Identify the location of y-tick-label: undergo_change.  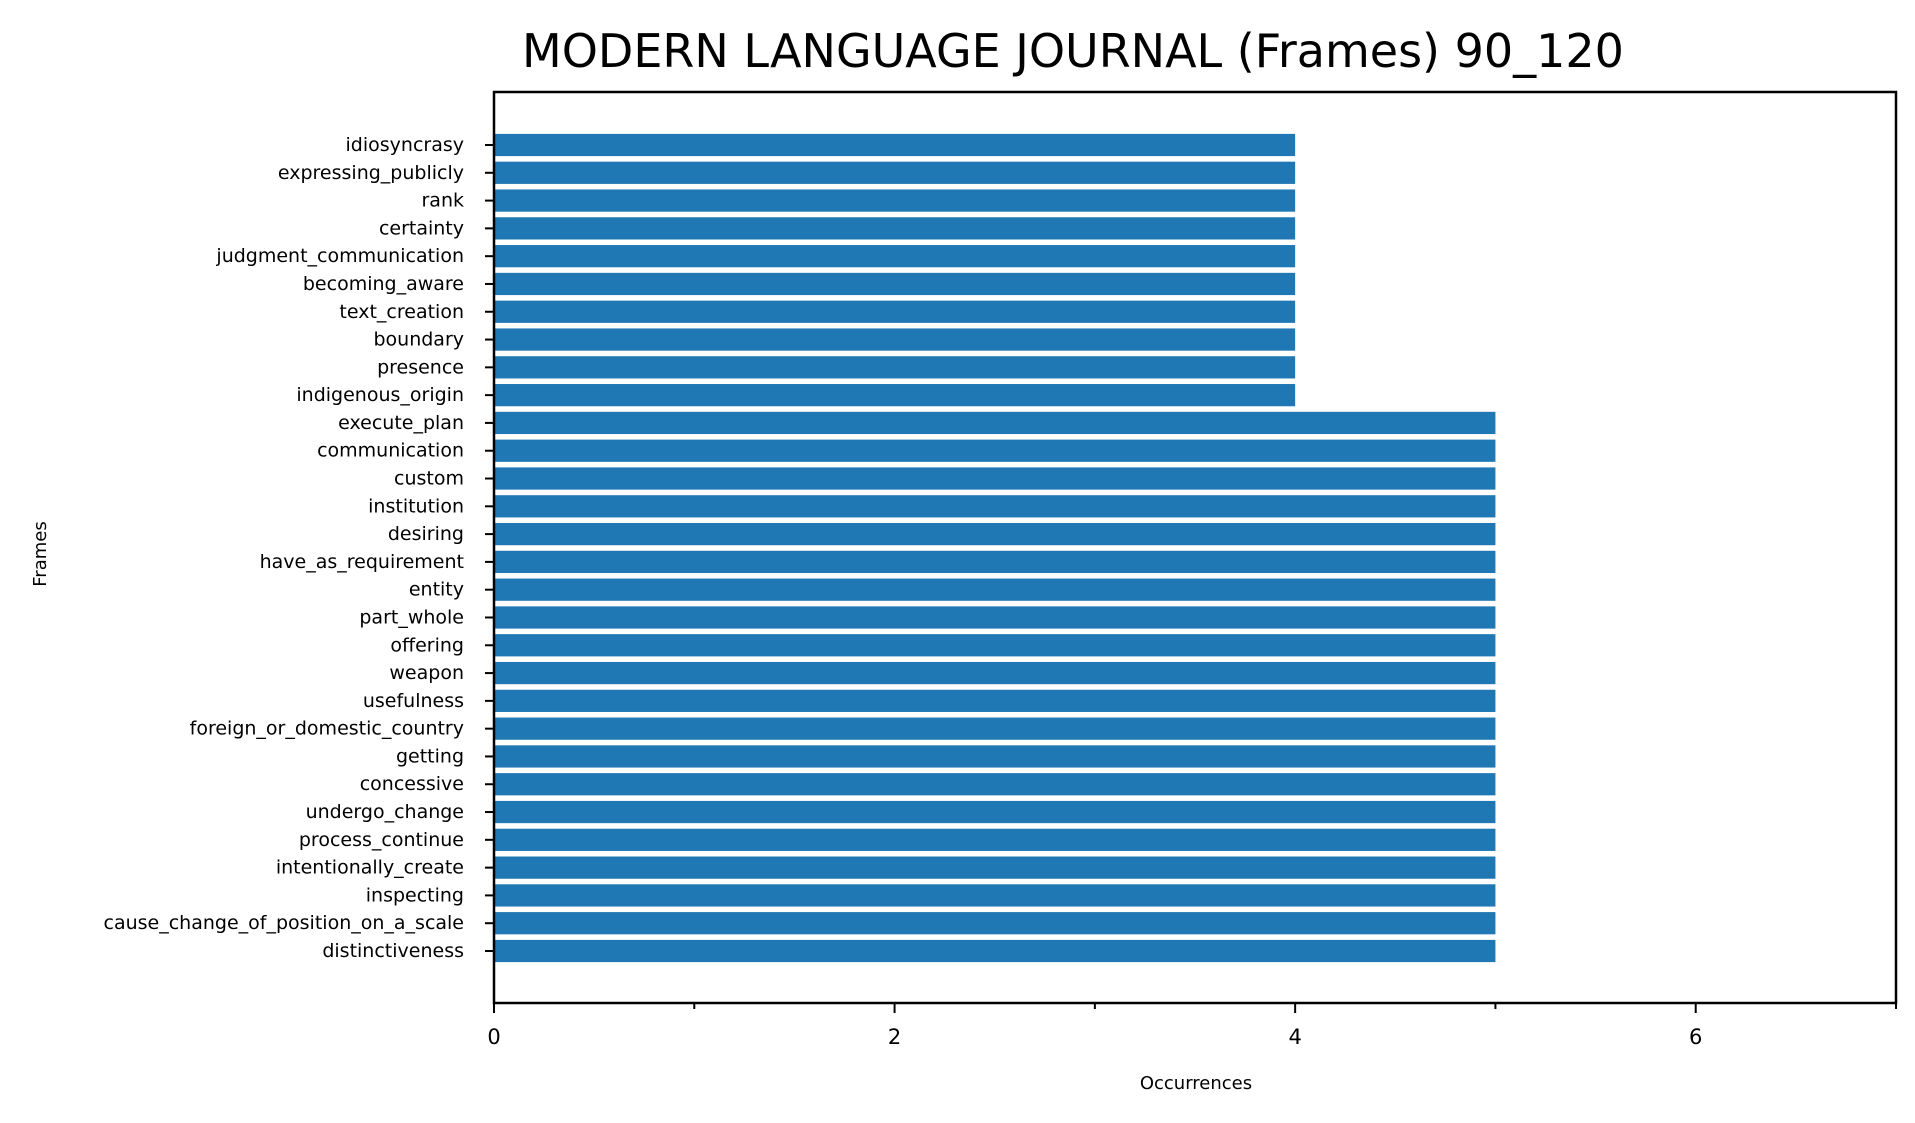
(385, 812).